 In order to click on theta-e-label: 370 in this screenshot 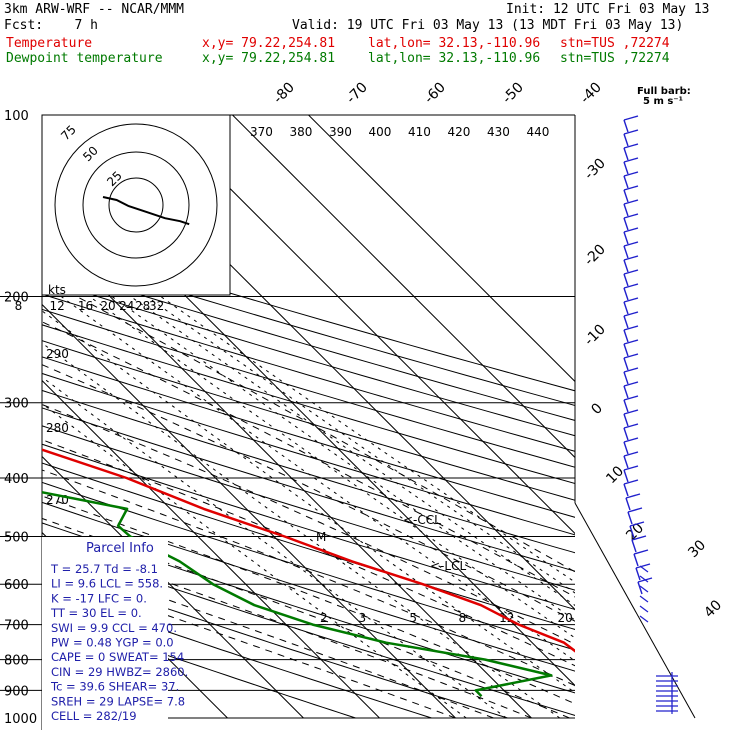, I will do `click(261, 132)`.